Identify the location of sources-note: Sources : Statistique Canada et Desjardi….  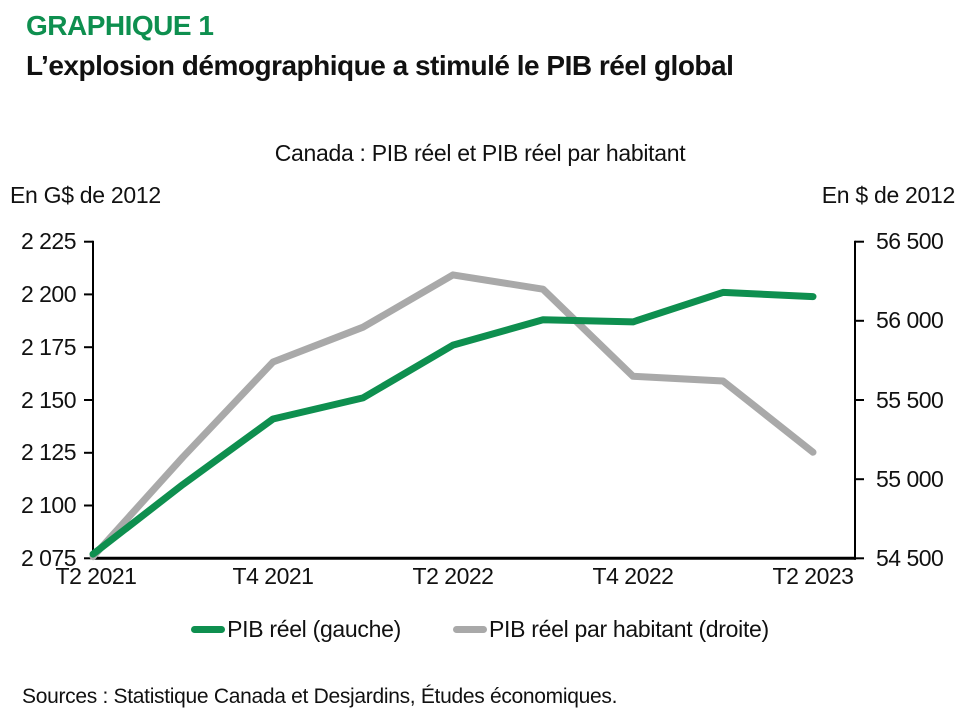
(320, 696).